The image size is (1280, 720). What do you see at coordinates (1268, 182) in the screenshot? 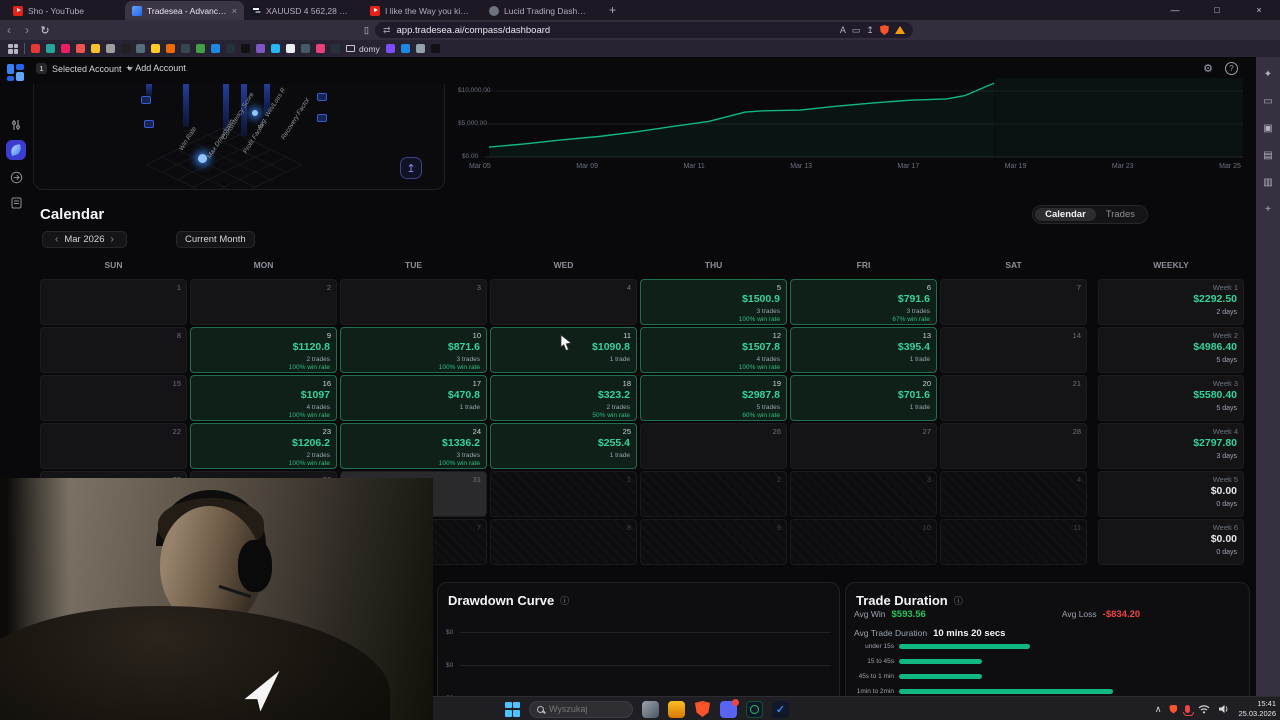
I see `side-rail-icon: ▥` at bounding box center [1268, 182].